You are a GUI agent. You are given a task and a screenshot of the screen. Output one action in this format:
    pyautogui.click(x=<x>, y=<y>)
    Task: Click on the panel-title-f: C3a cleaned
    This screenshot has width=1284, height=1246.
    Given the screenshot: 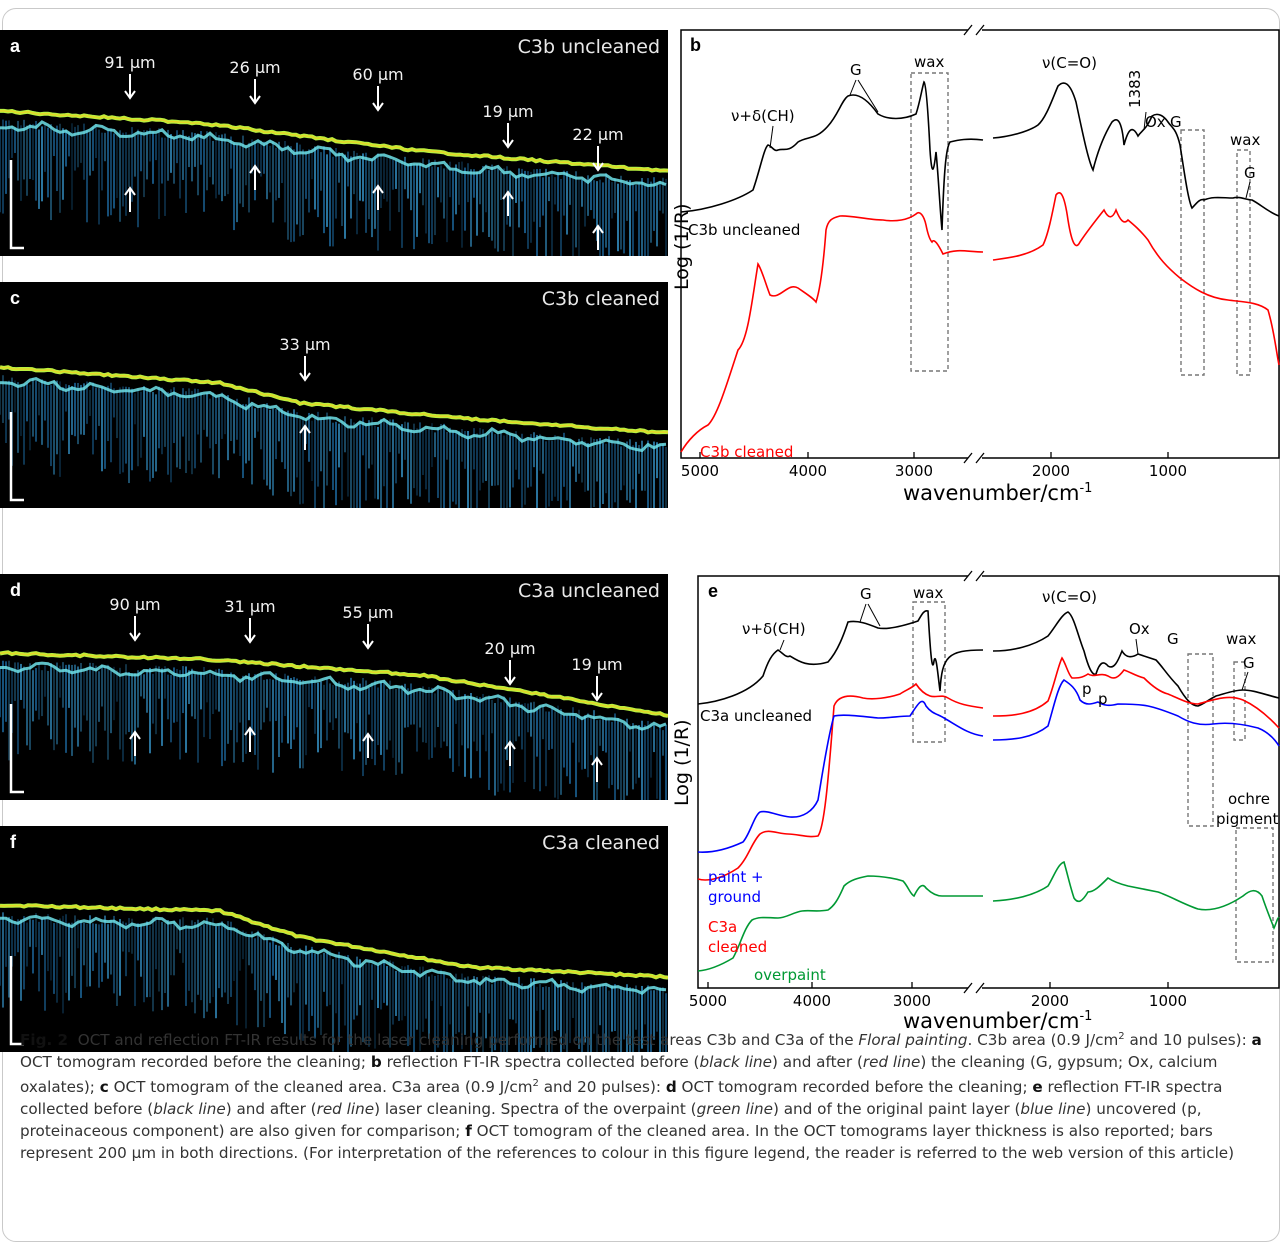 What is the action you would take?
    pyautogui.click(x=601, y=843)
    